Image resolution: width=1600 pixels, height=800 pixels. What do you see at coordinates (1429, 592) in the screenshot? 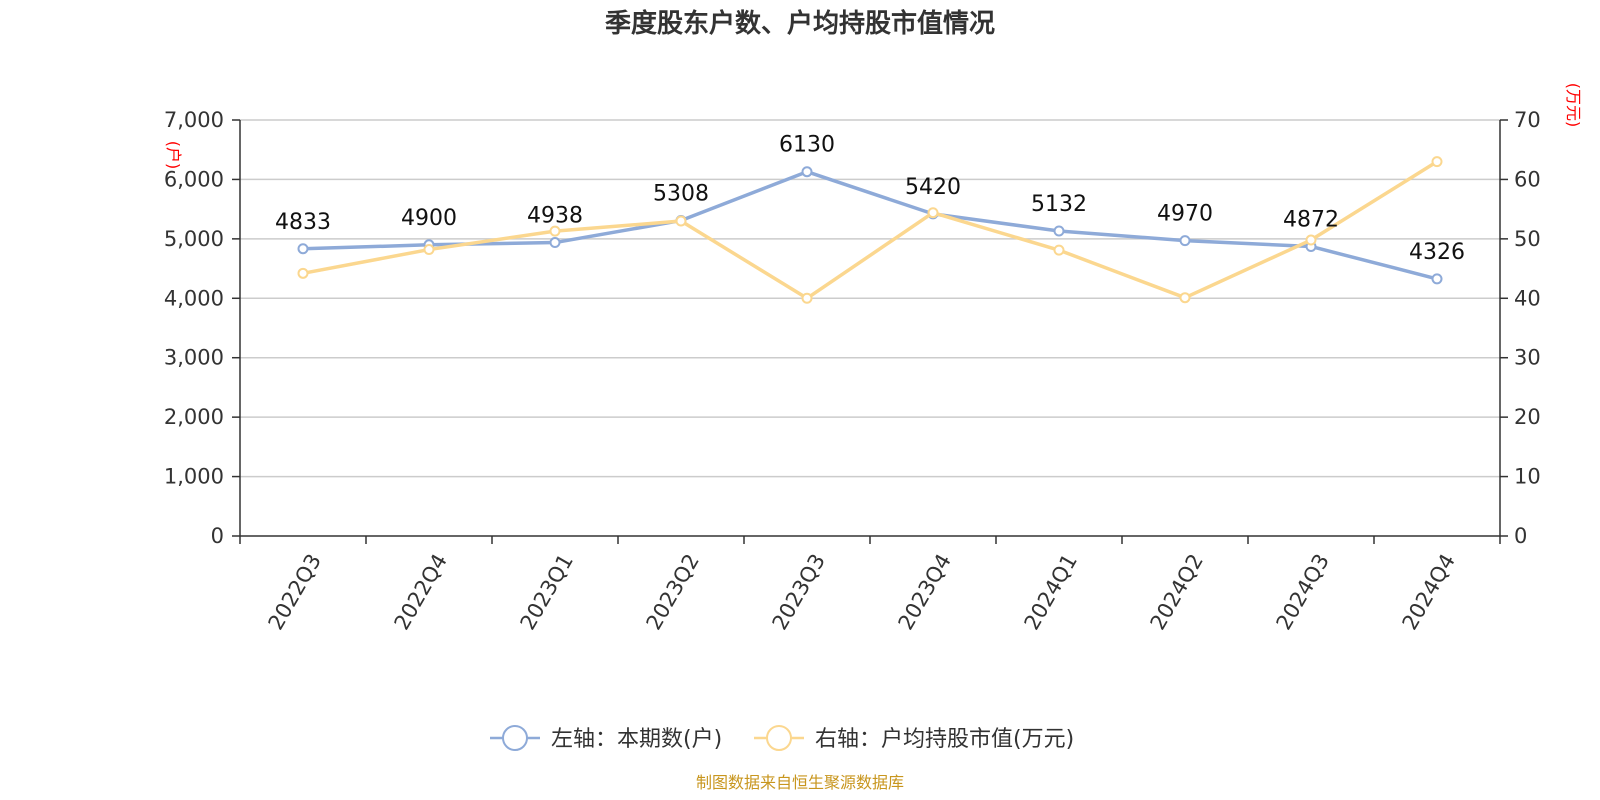
I see `x-axis-tick-label: 2024Q4` at bounding box center [1429, 592].